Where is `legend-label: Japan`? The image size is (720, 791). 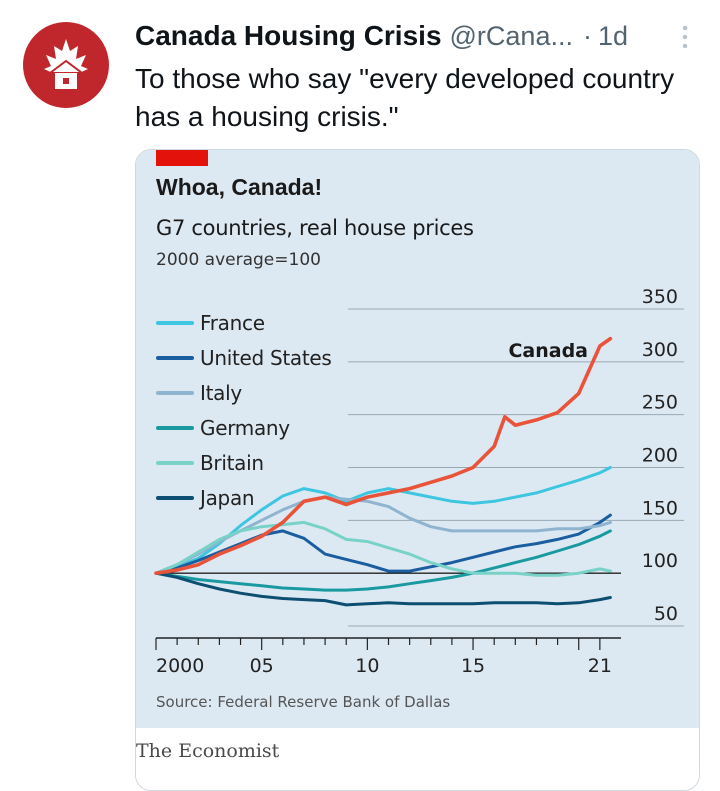
legend-label: Japan is located at coordinates (227, 498).